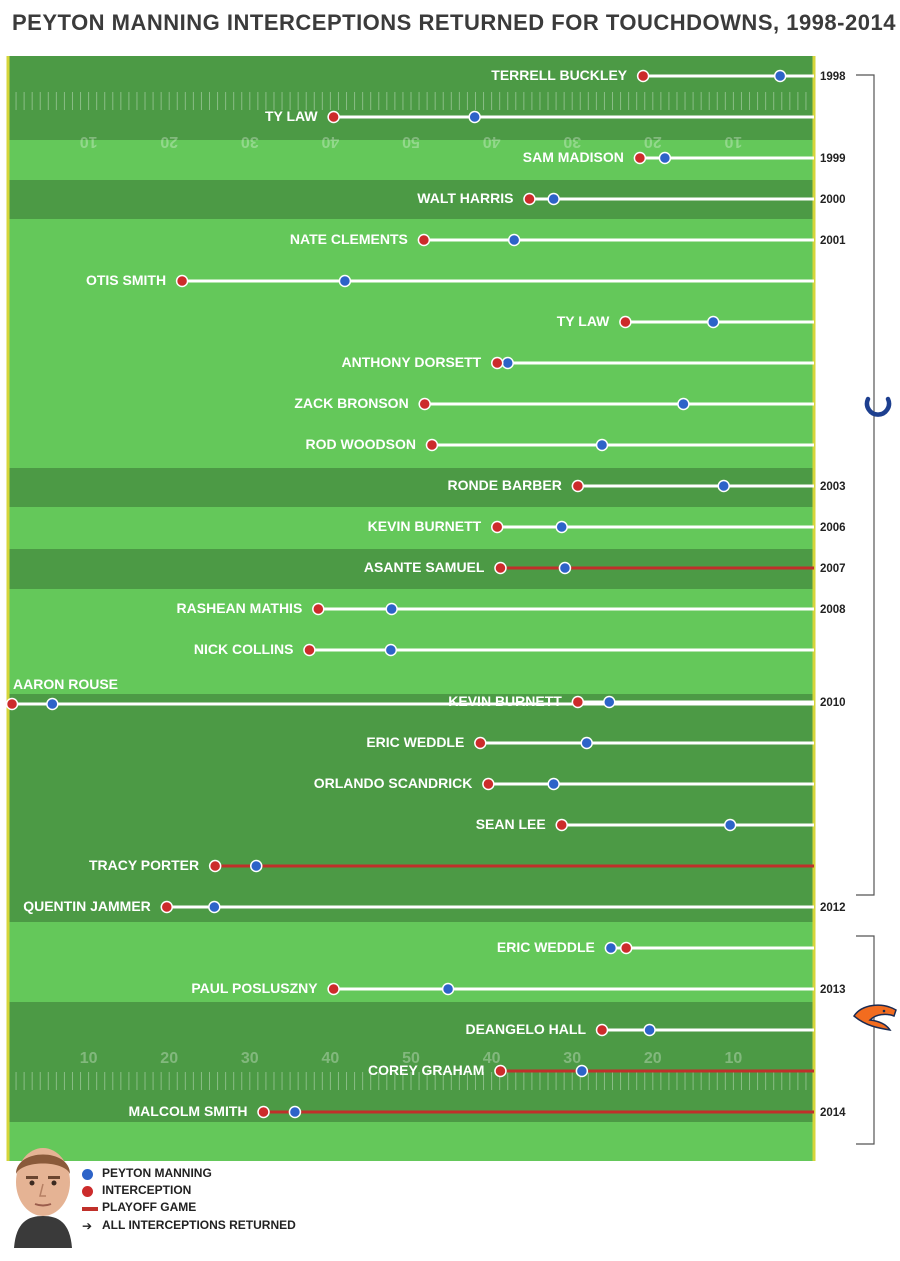 The height and width of the screenshot is (1261, 900). Describe the element at coordinates (525, 1029) in the screenshot. I see `player-label: DEANGELO HALL` at that location.